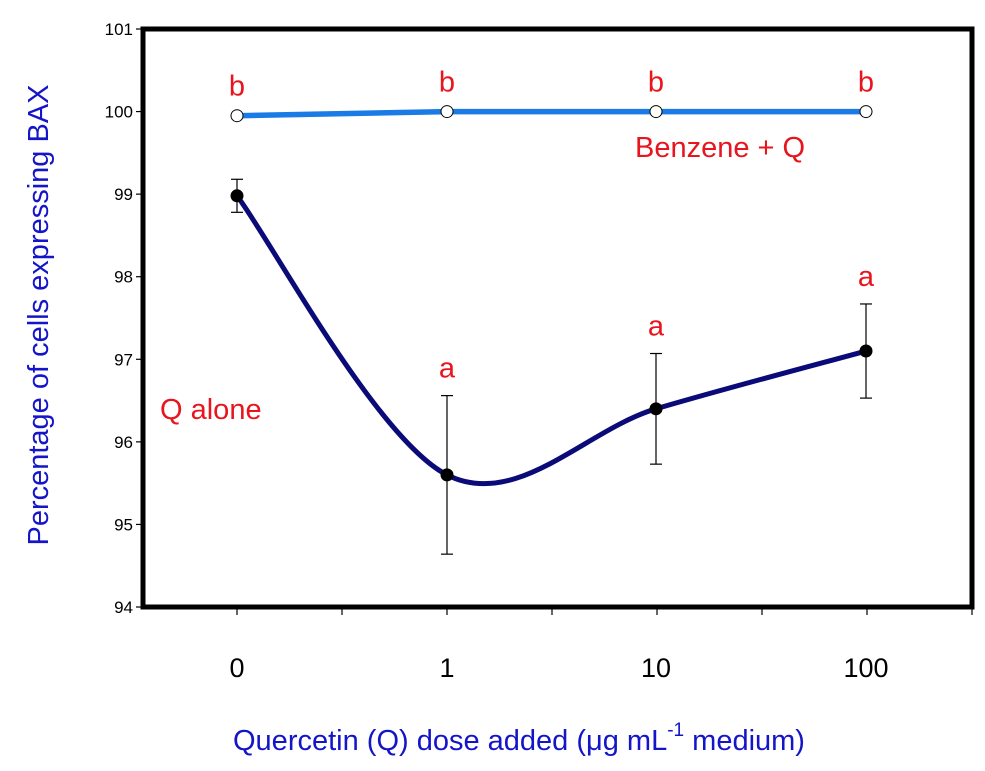 This screenshot has height=771, width=985. What do you see at coordinates (720, 148) in the screenshot?
I see `series-label-benzene-q: Benzene + Q` at bounding box center [720, 148].